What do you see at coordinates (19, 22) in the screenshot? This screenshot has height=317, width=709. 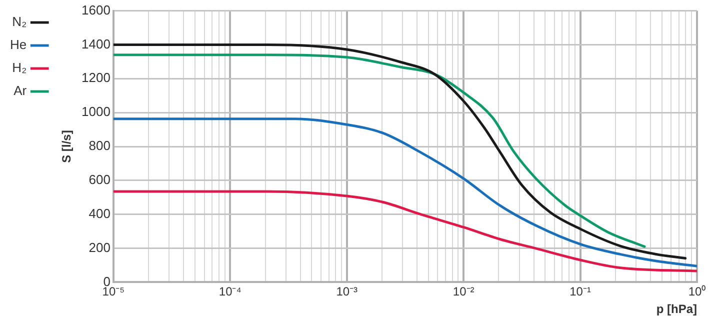 I see `legend-label: N₂` at bounding box center [19, 22].